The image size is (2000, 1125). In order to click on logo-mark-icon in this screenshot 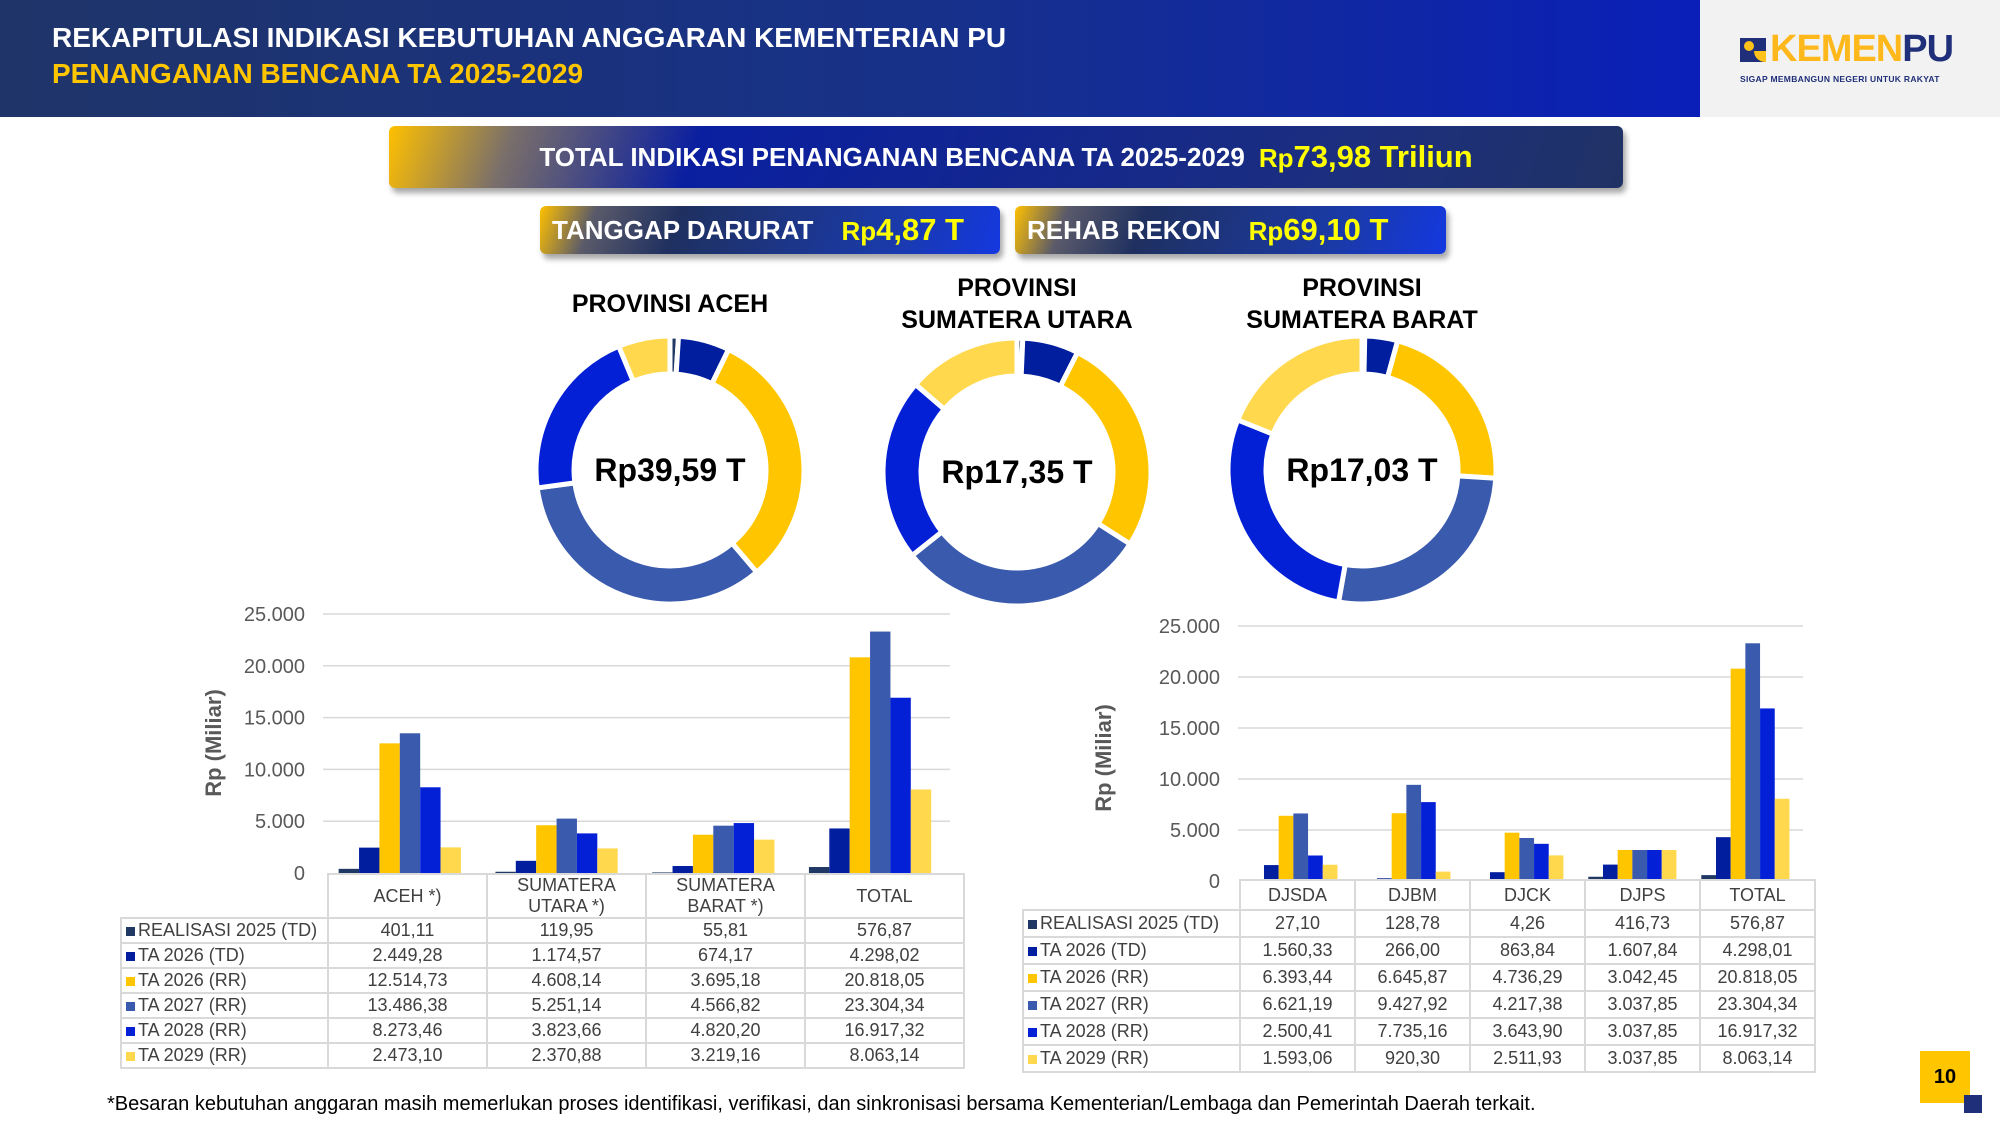, I will do `click(1753, 50)`.